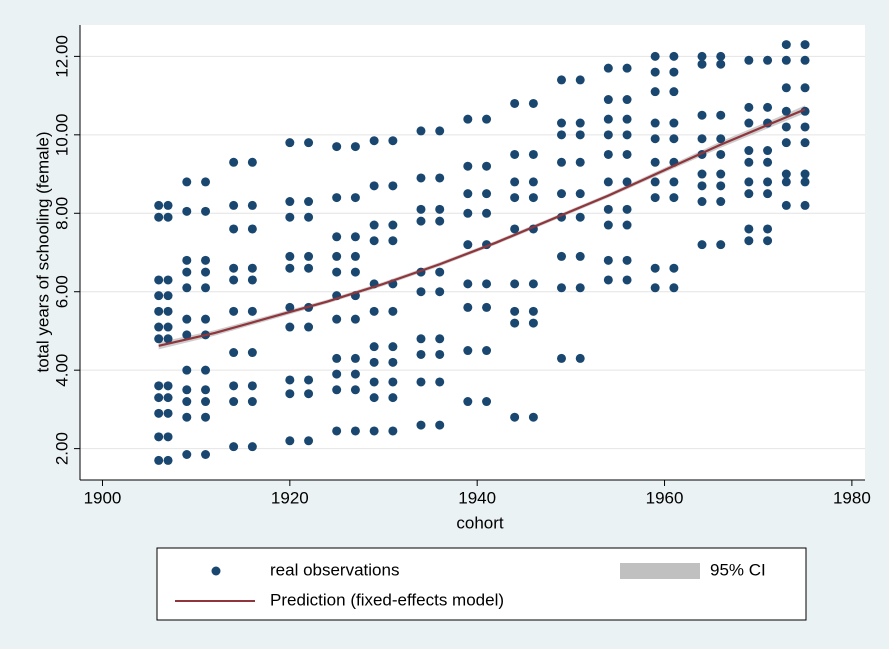  I want to click on y-tick-label: 10.00, so click(61, 135).